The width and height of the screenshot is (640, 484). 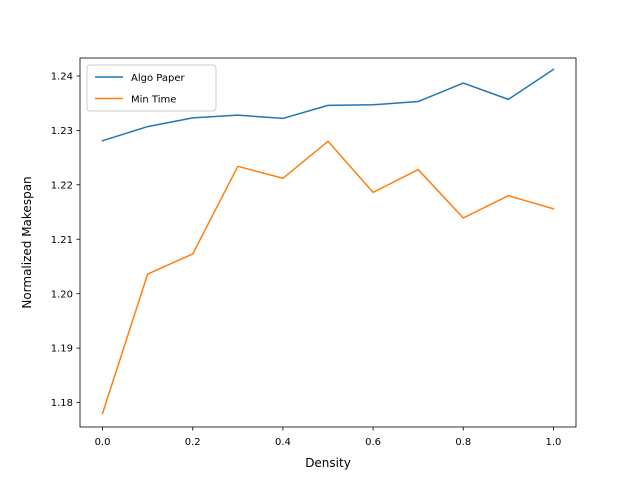 I want to click on y-tick-label: 1.23, so click(x=62, y=131).